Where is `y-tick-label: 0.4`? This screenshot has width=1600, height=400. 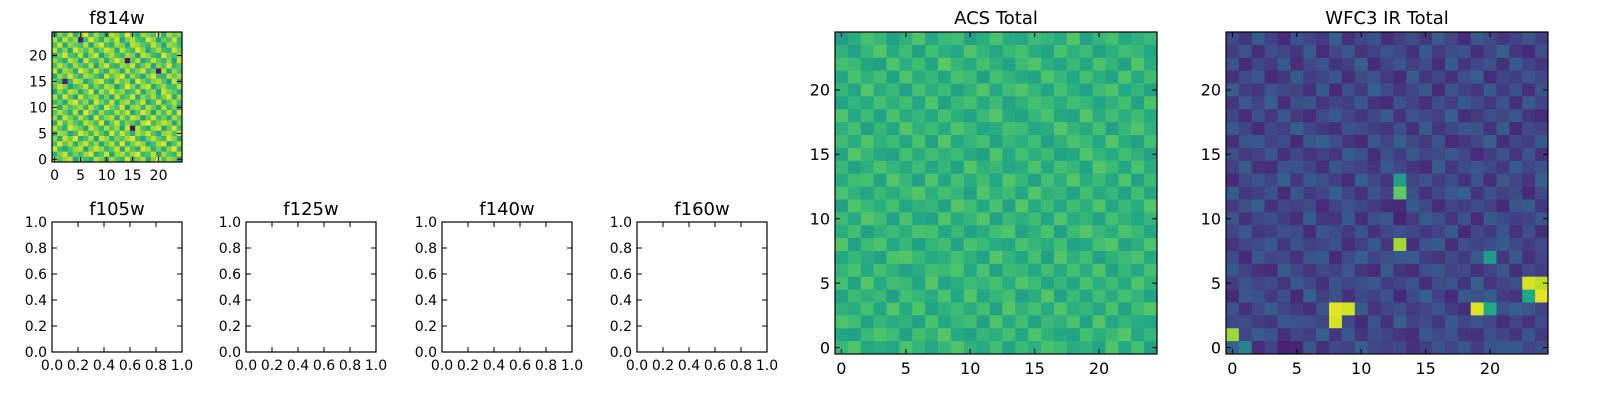
y-tick-label: 0.4 is located at coordinates (230, 301).